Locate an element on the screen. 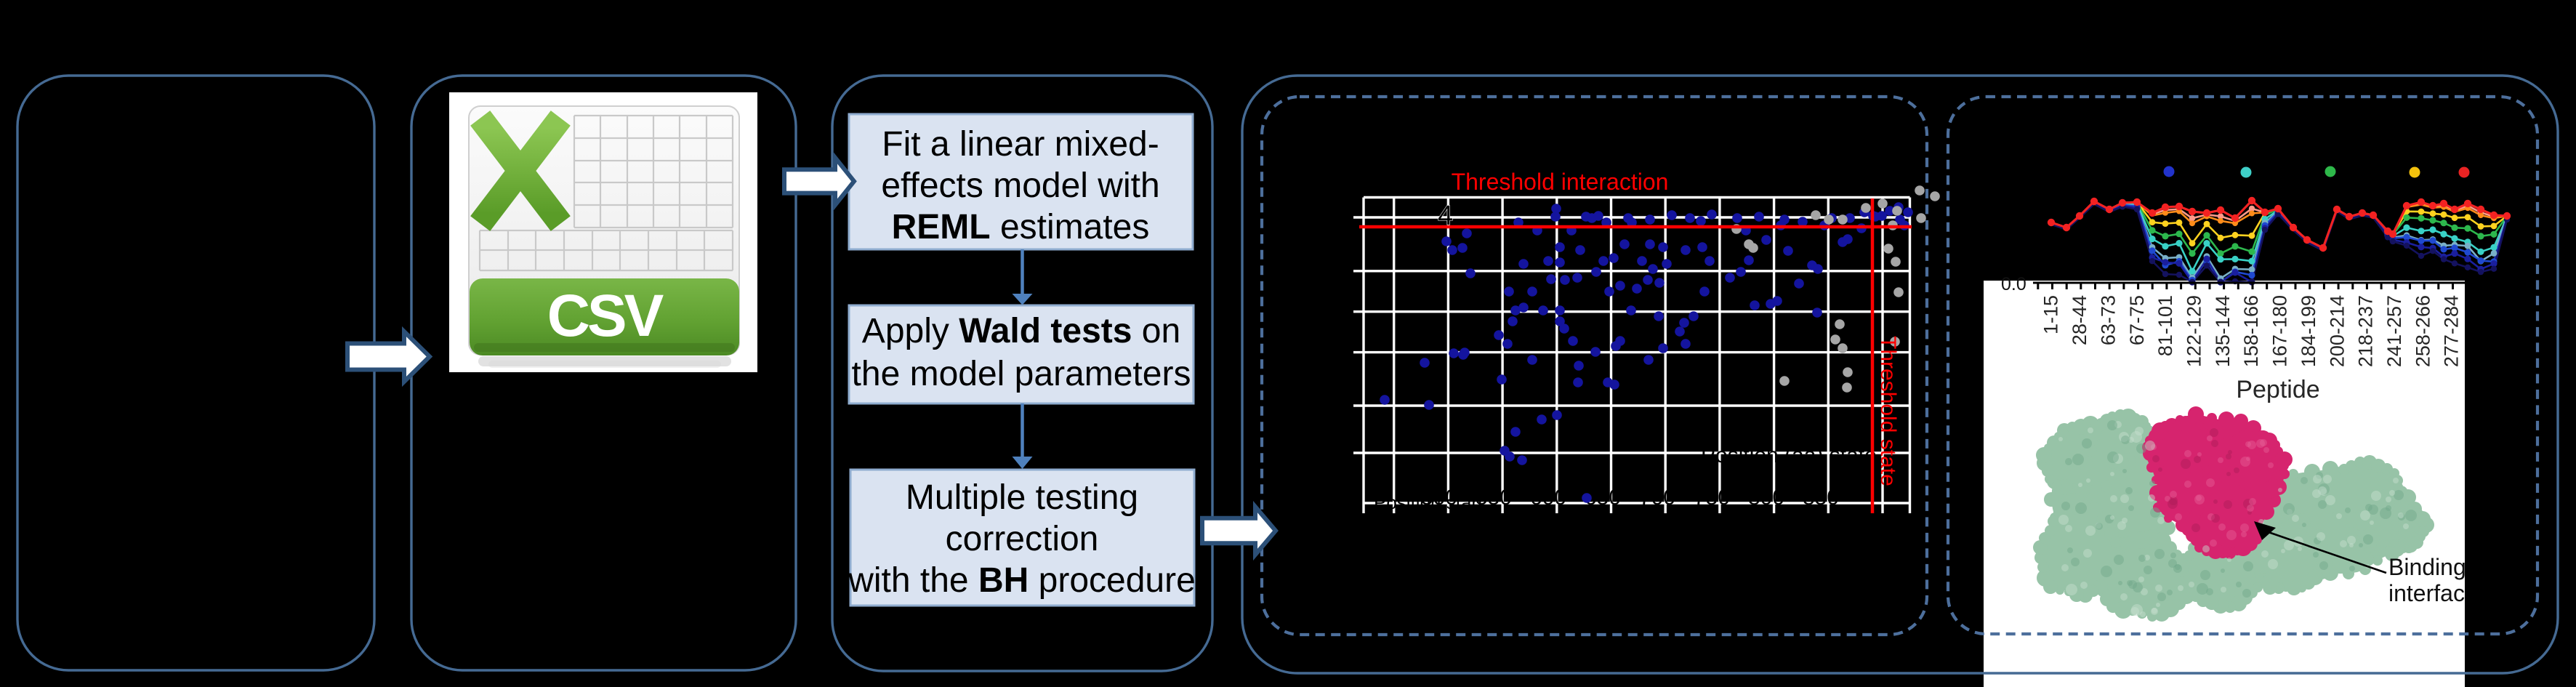 The image size is (2576, 687). svg-text: 800 is located at coordinates (1766, 498).